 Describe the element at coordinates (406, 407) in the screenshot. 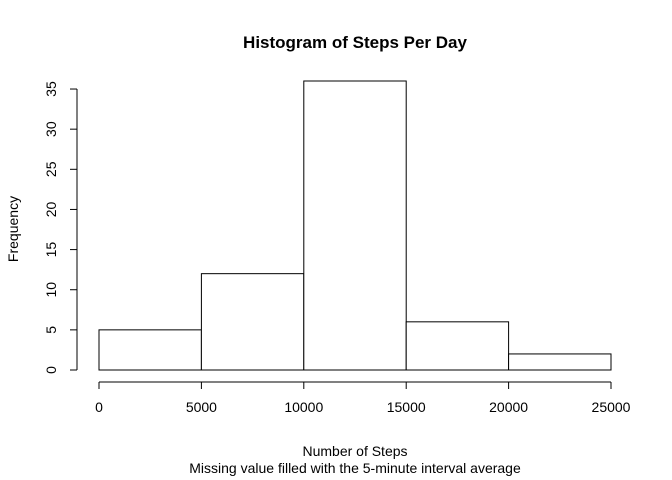

I see `x-tick-label: 15000` at that location.